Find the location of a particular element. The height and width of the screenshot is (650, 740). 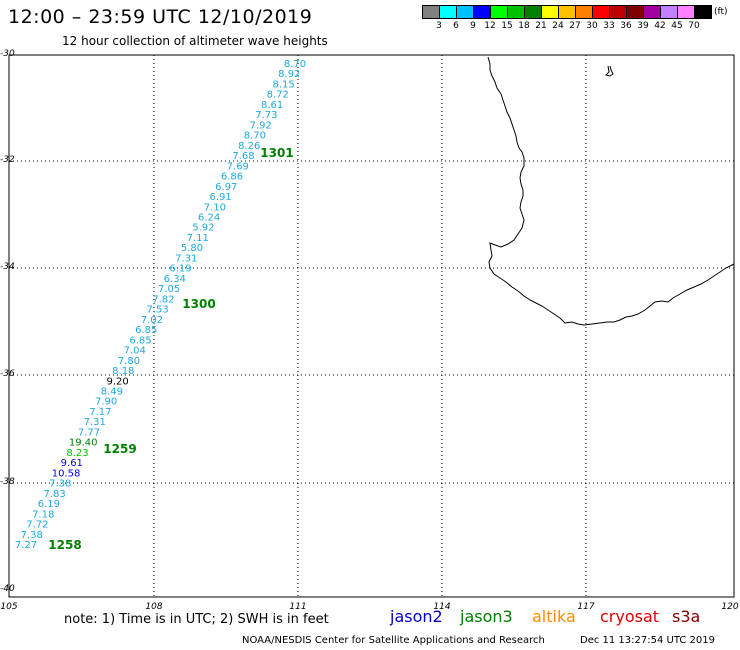

wave-height-value: 7.72 is located at coordinates (37, 525).